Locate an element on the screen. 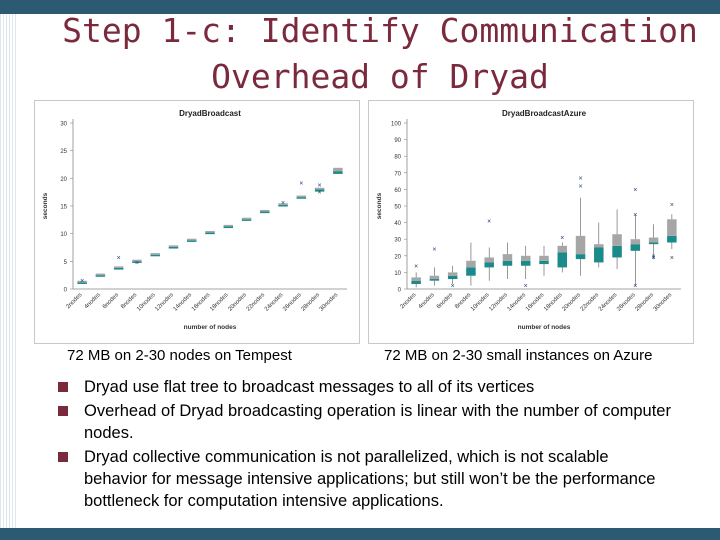  top-bar is located at coordinates (360, 7).